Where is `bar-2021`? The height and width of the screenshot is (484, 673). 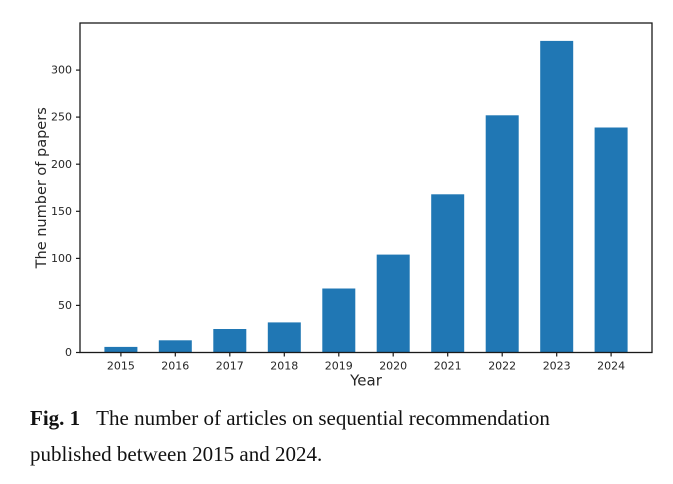 bar-2021 is located at coordinates (448, 273).